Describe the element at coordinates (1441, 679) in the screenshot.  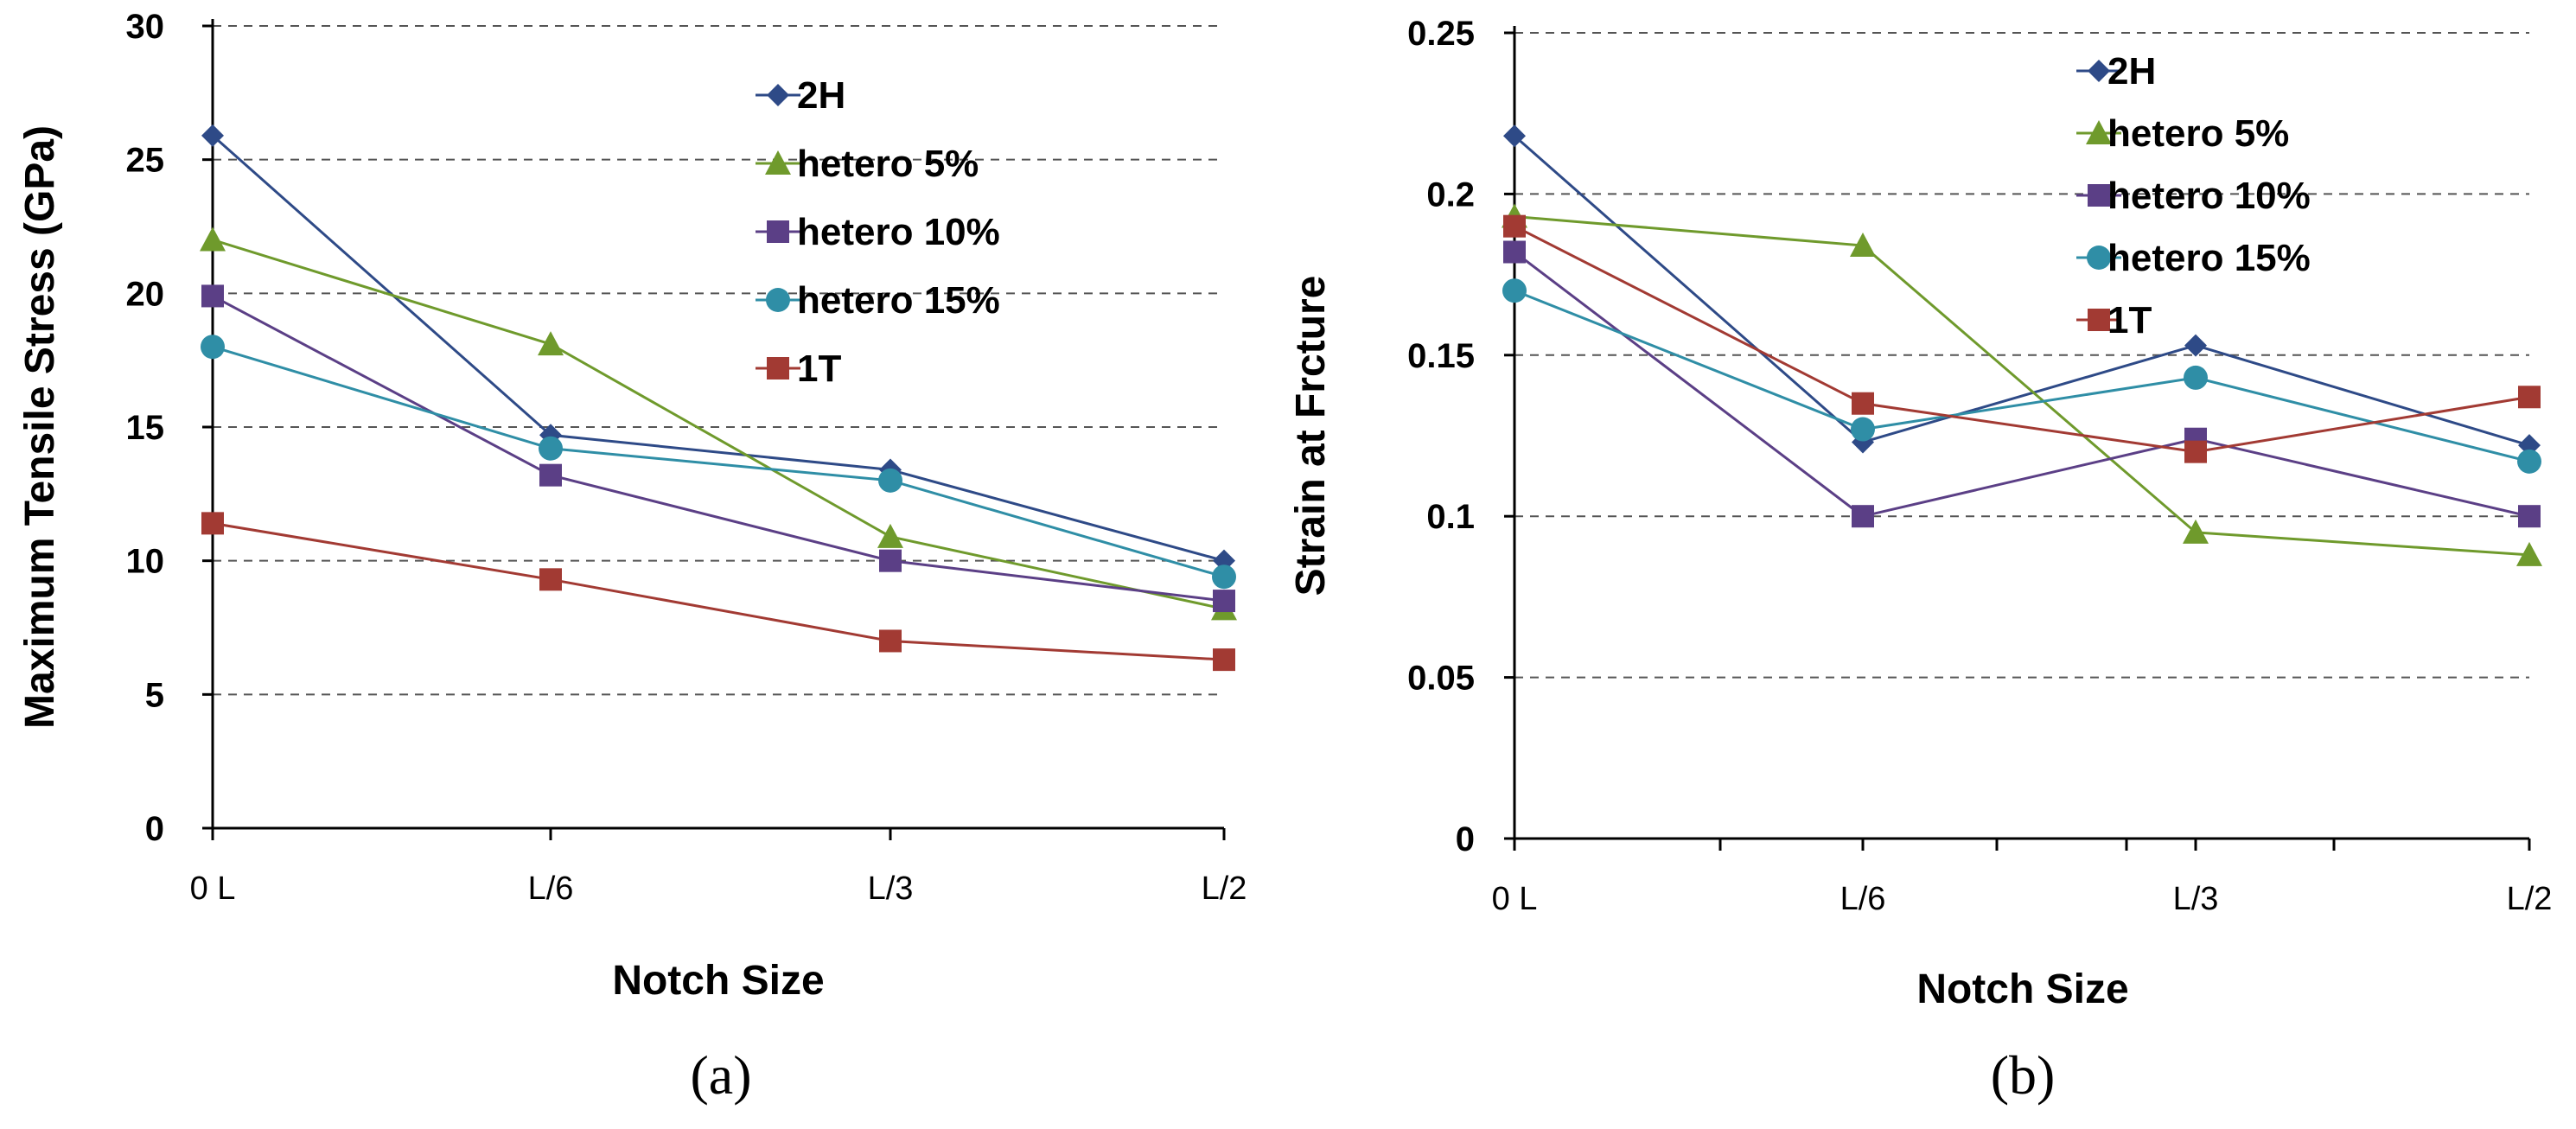
I see `y-tick-label: 0.05` at that location.